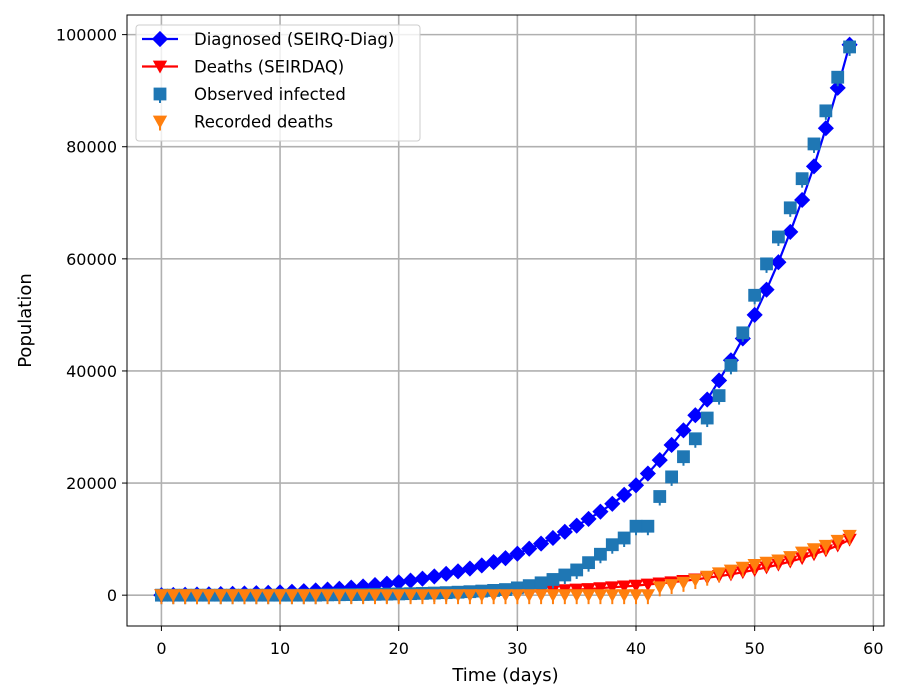 The width and height of the screenshot is (900, 700). I want to click on x-axis-title: Time (days), so click(504, 675).